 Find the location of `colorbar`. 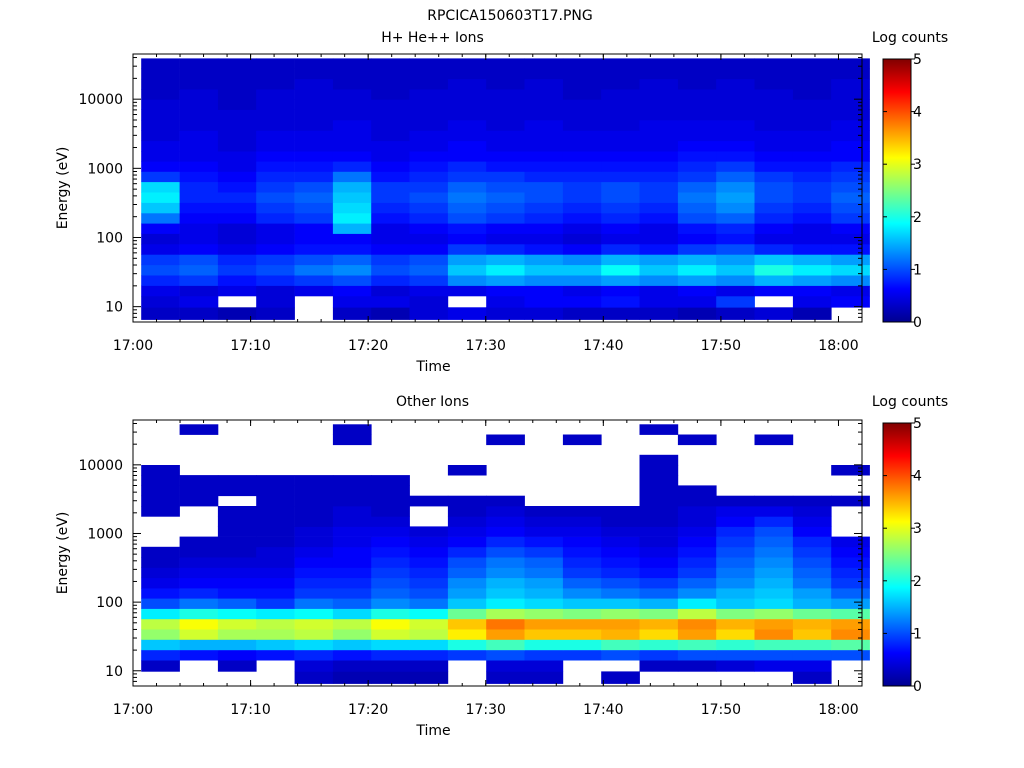

colorbar is located at coordinates (897, 190).